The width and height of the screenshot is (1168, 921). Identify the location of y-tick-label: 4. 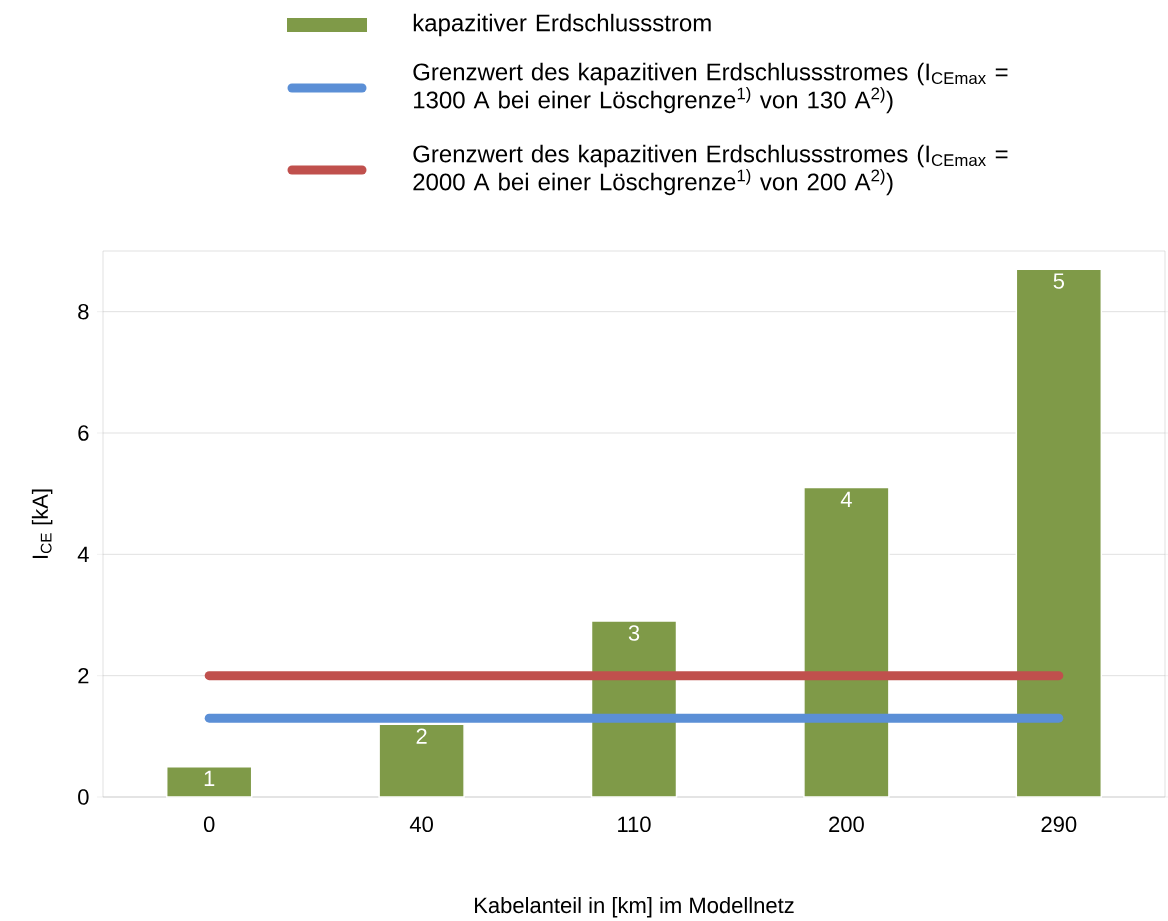
(83, 554).